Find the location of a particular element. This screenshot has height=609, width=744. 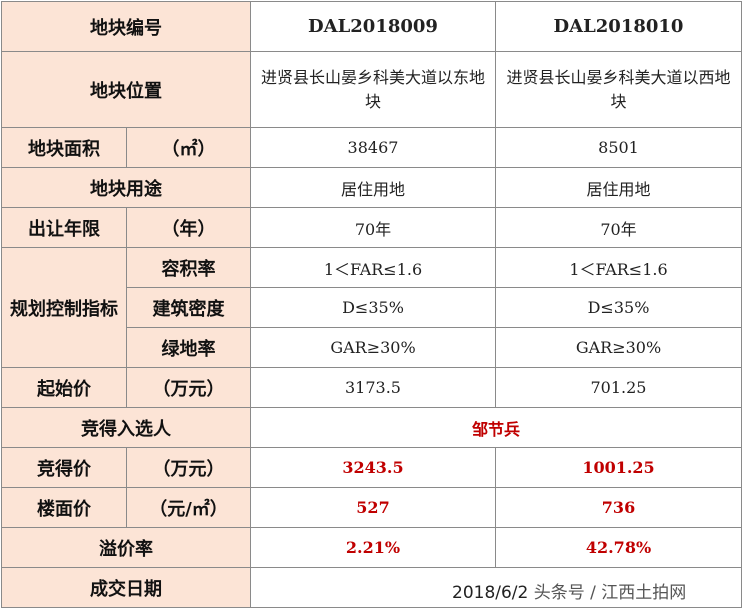

term-1: 70年 is located at coordinates (373, 227).